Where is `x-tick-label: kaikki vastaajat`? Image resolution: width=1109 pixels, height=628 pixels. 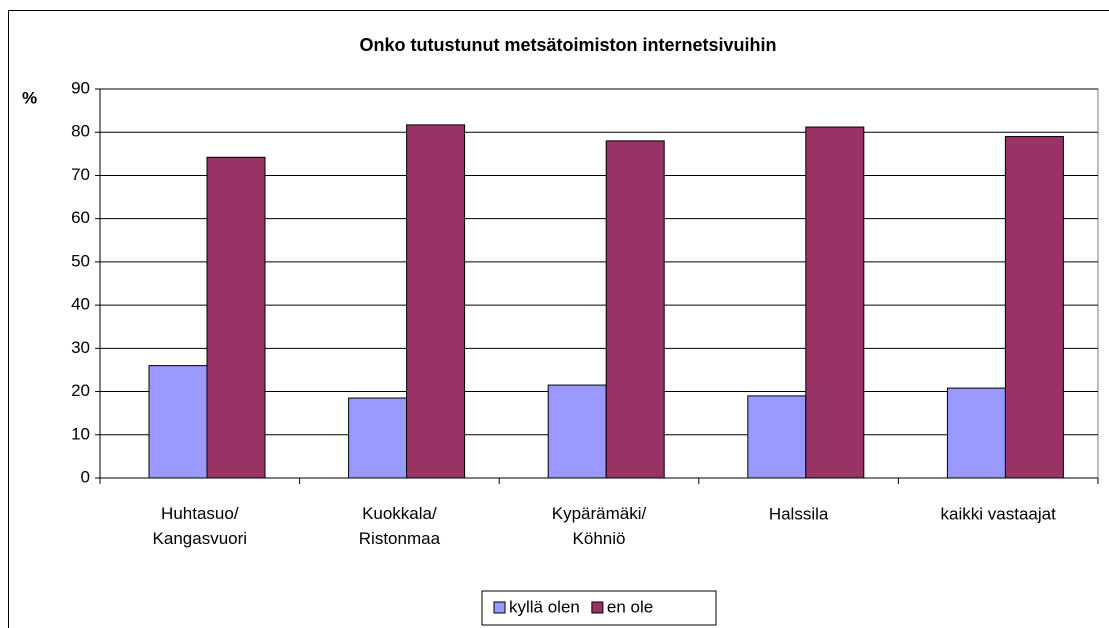 x-tick-label: kaikki vastaajat is located at coordinates (999, 513).